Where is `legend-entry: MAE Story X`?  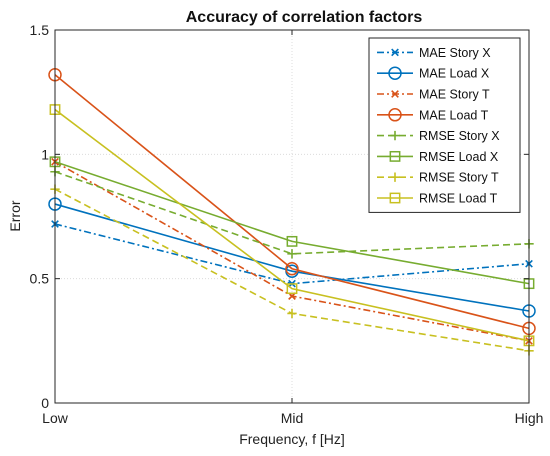
legend-entry: MAE Story X is located at coordinates (434, 53).